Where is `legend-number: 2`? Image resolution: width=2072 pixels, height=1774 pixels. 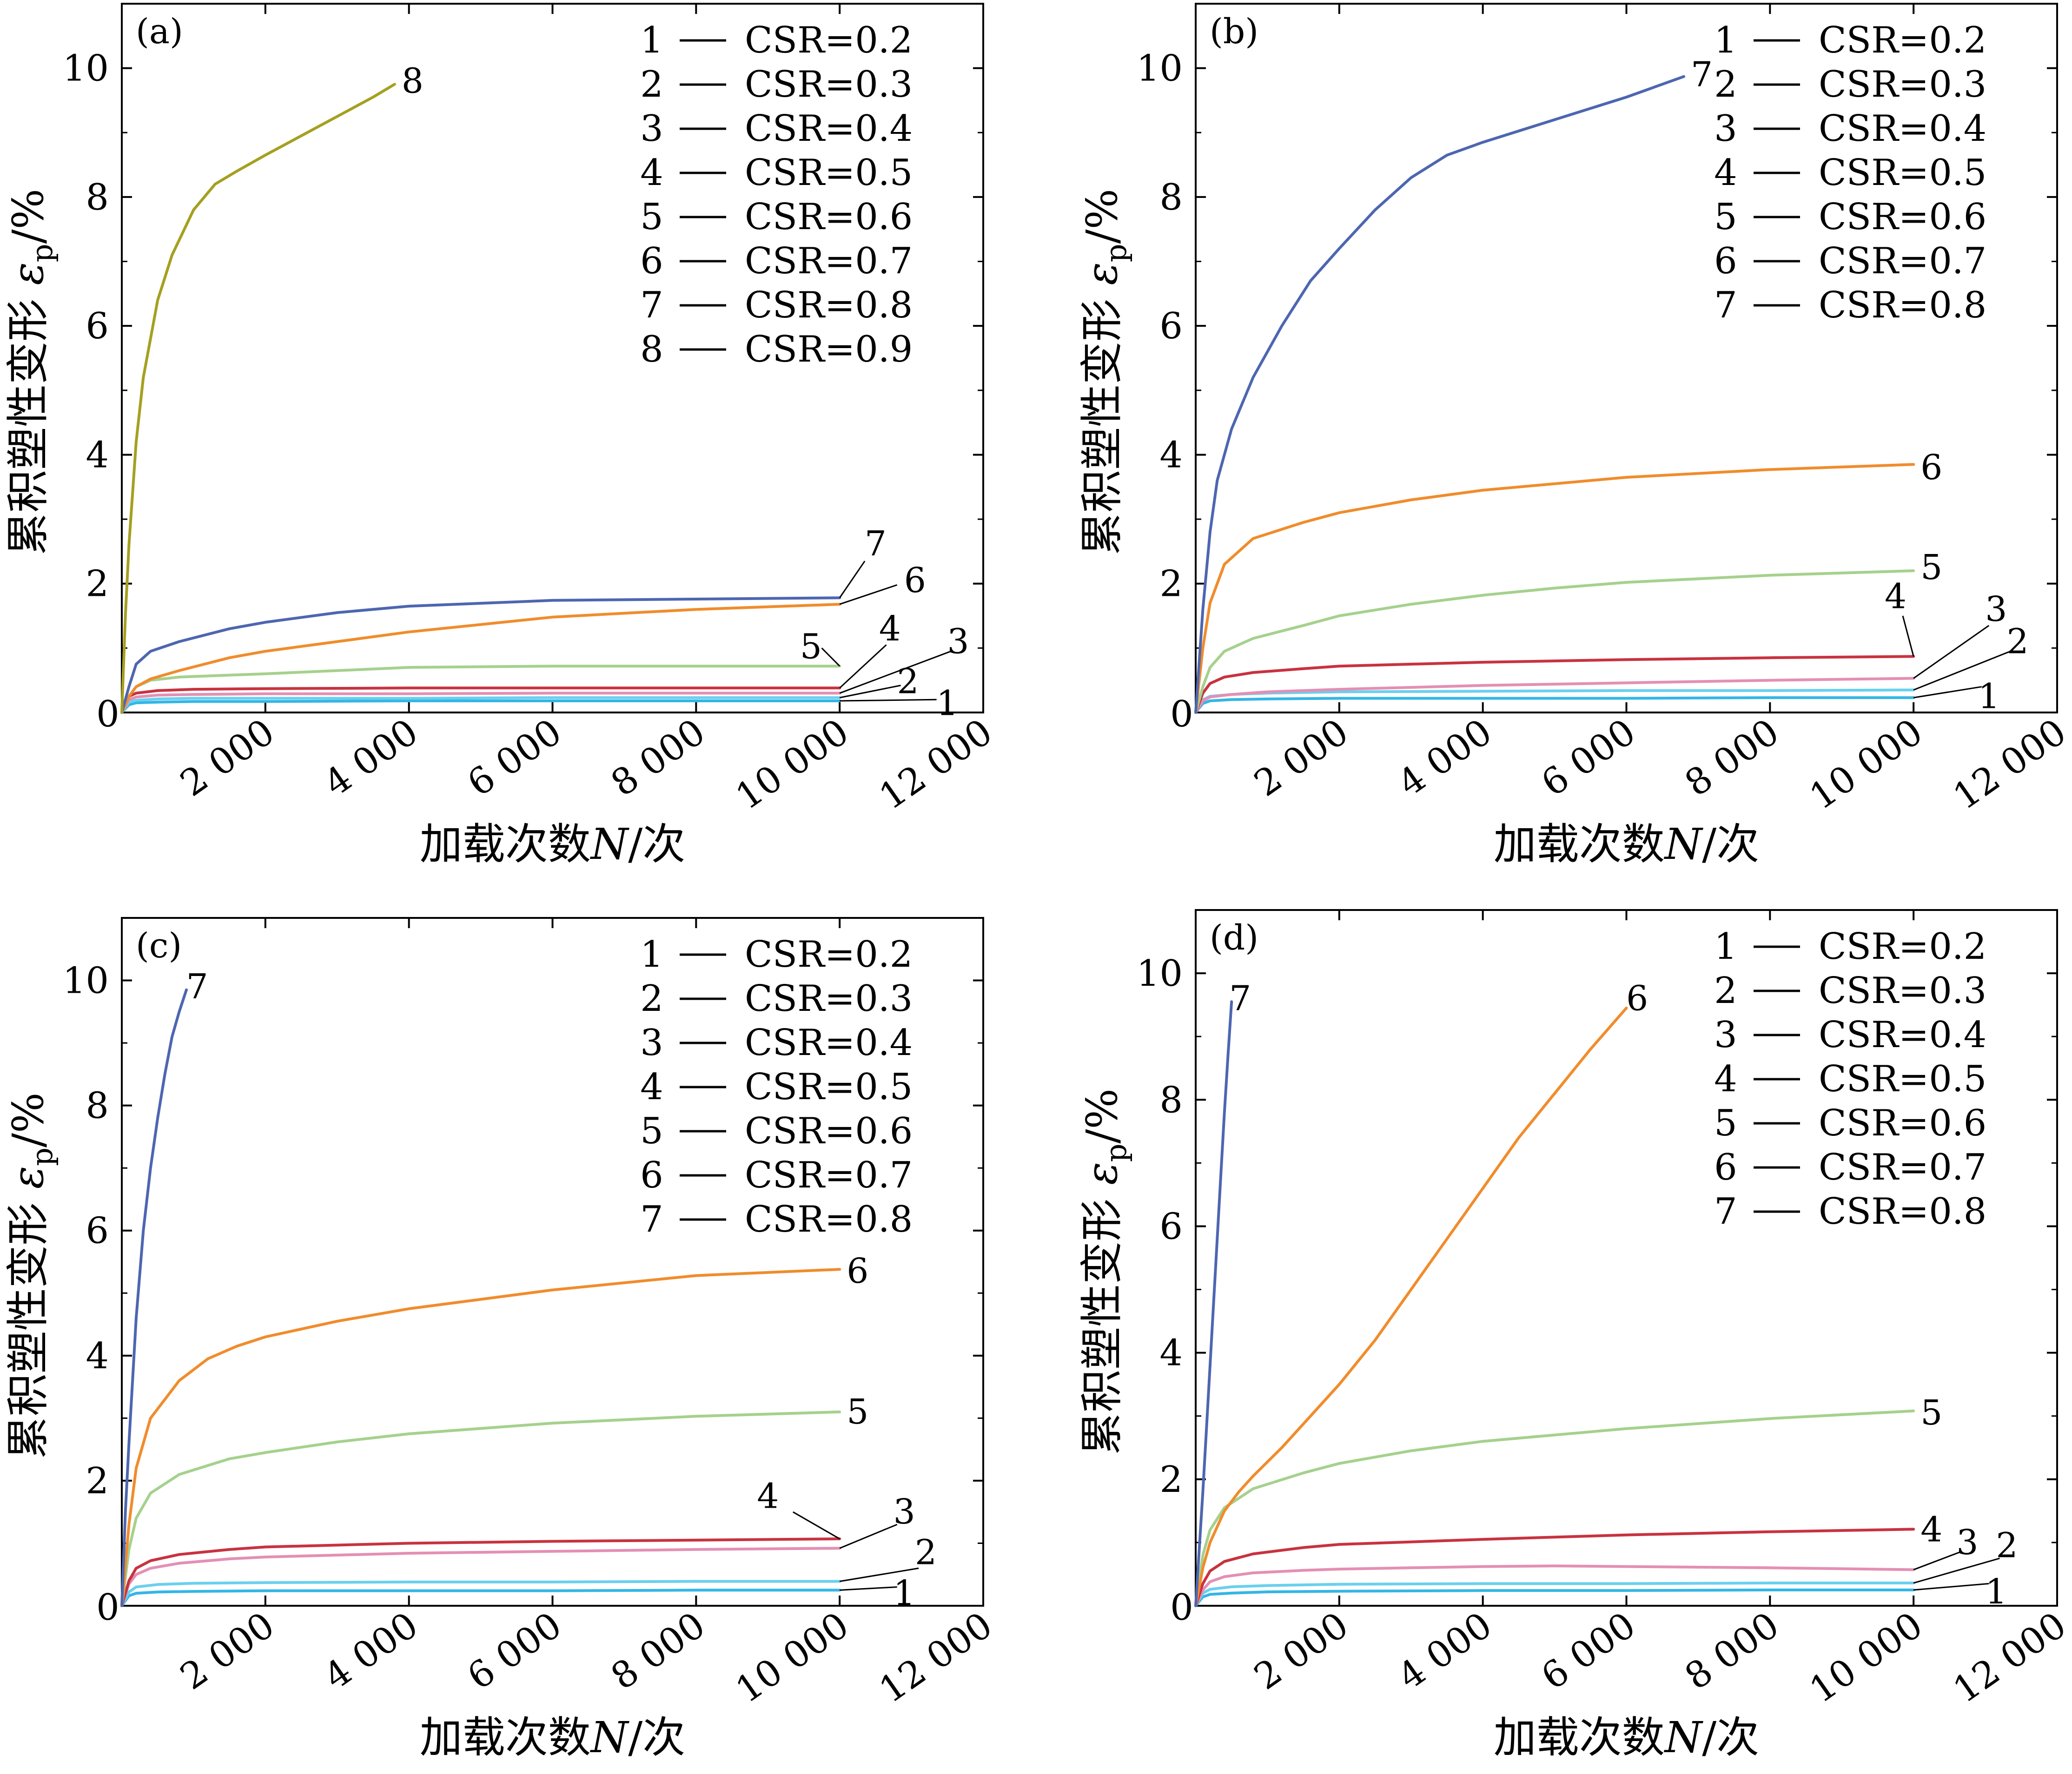 legend-number: 2 is located at coordinates (1725, 85).